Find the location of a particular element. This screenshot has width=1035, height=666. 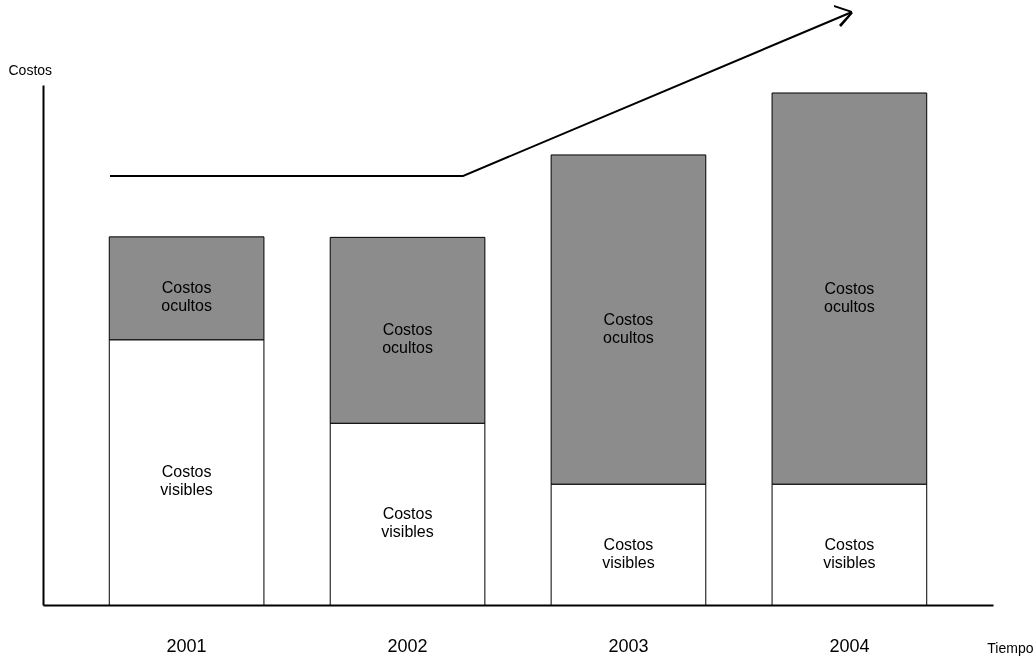

y-axis-title: Costos is located at coordinates (30, 69).